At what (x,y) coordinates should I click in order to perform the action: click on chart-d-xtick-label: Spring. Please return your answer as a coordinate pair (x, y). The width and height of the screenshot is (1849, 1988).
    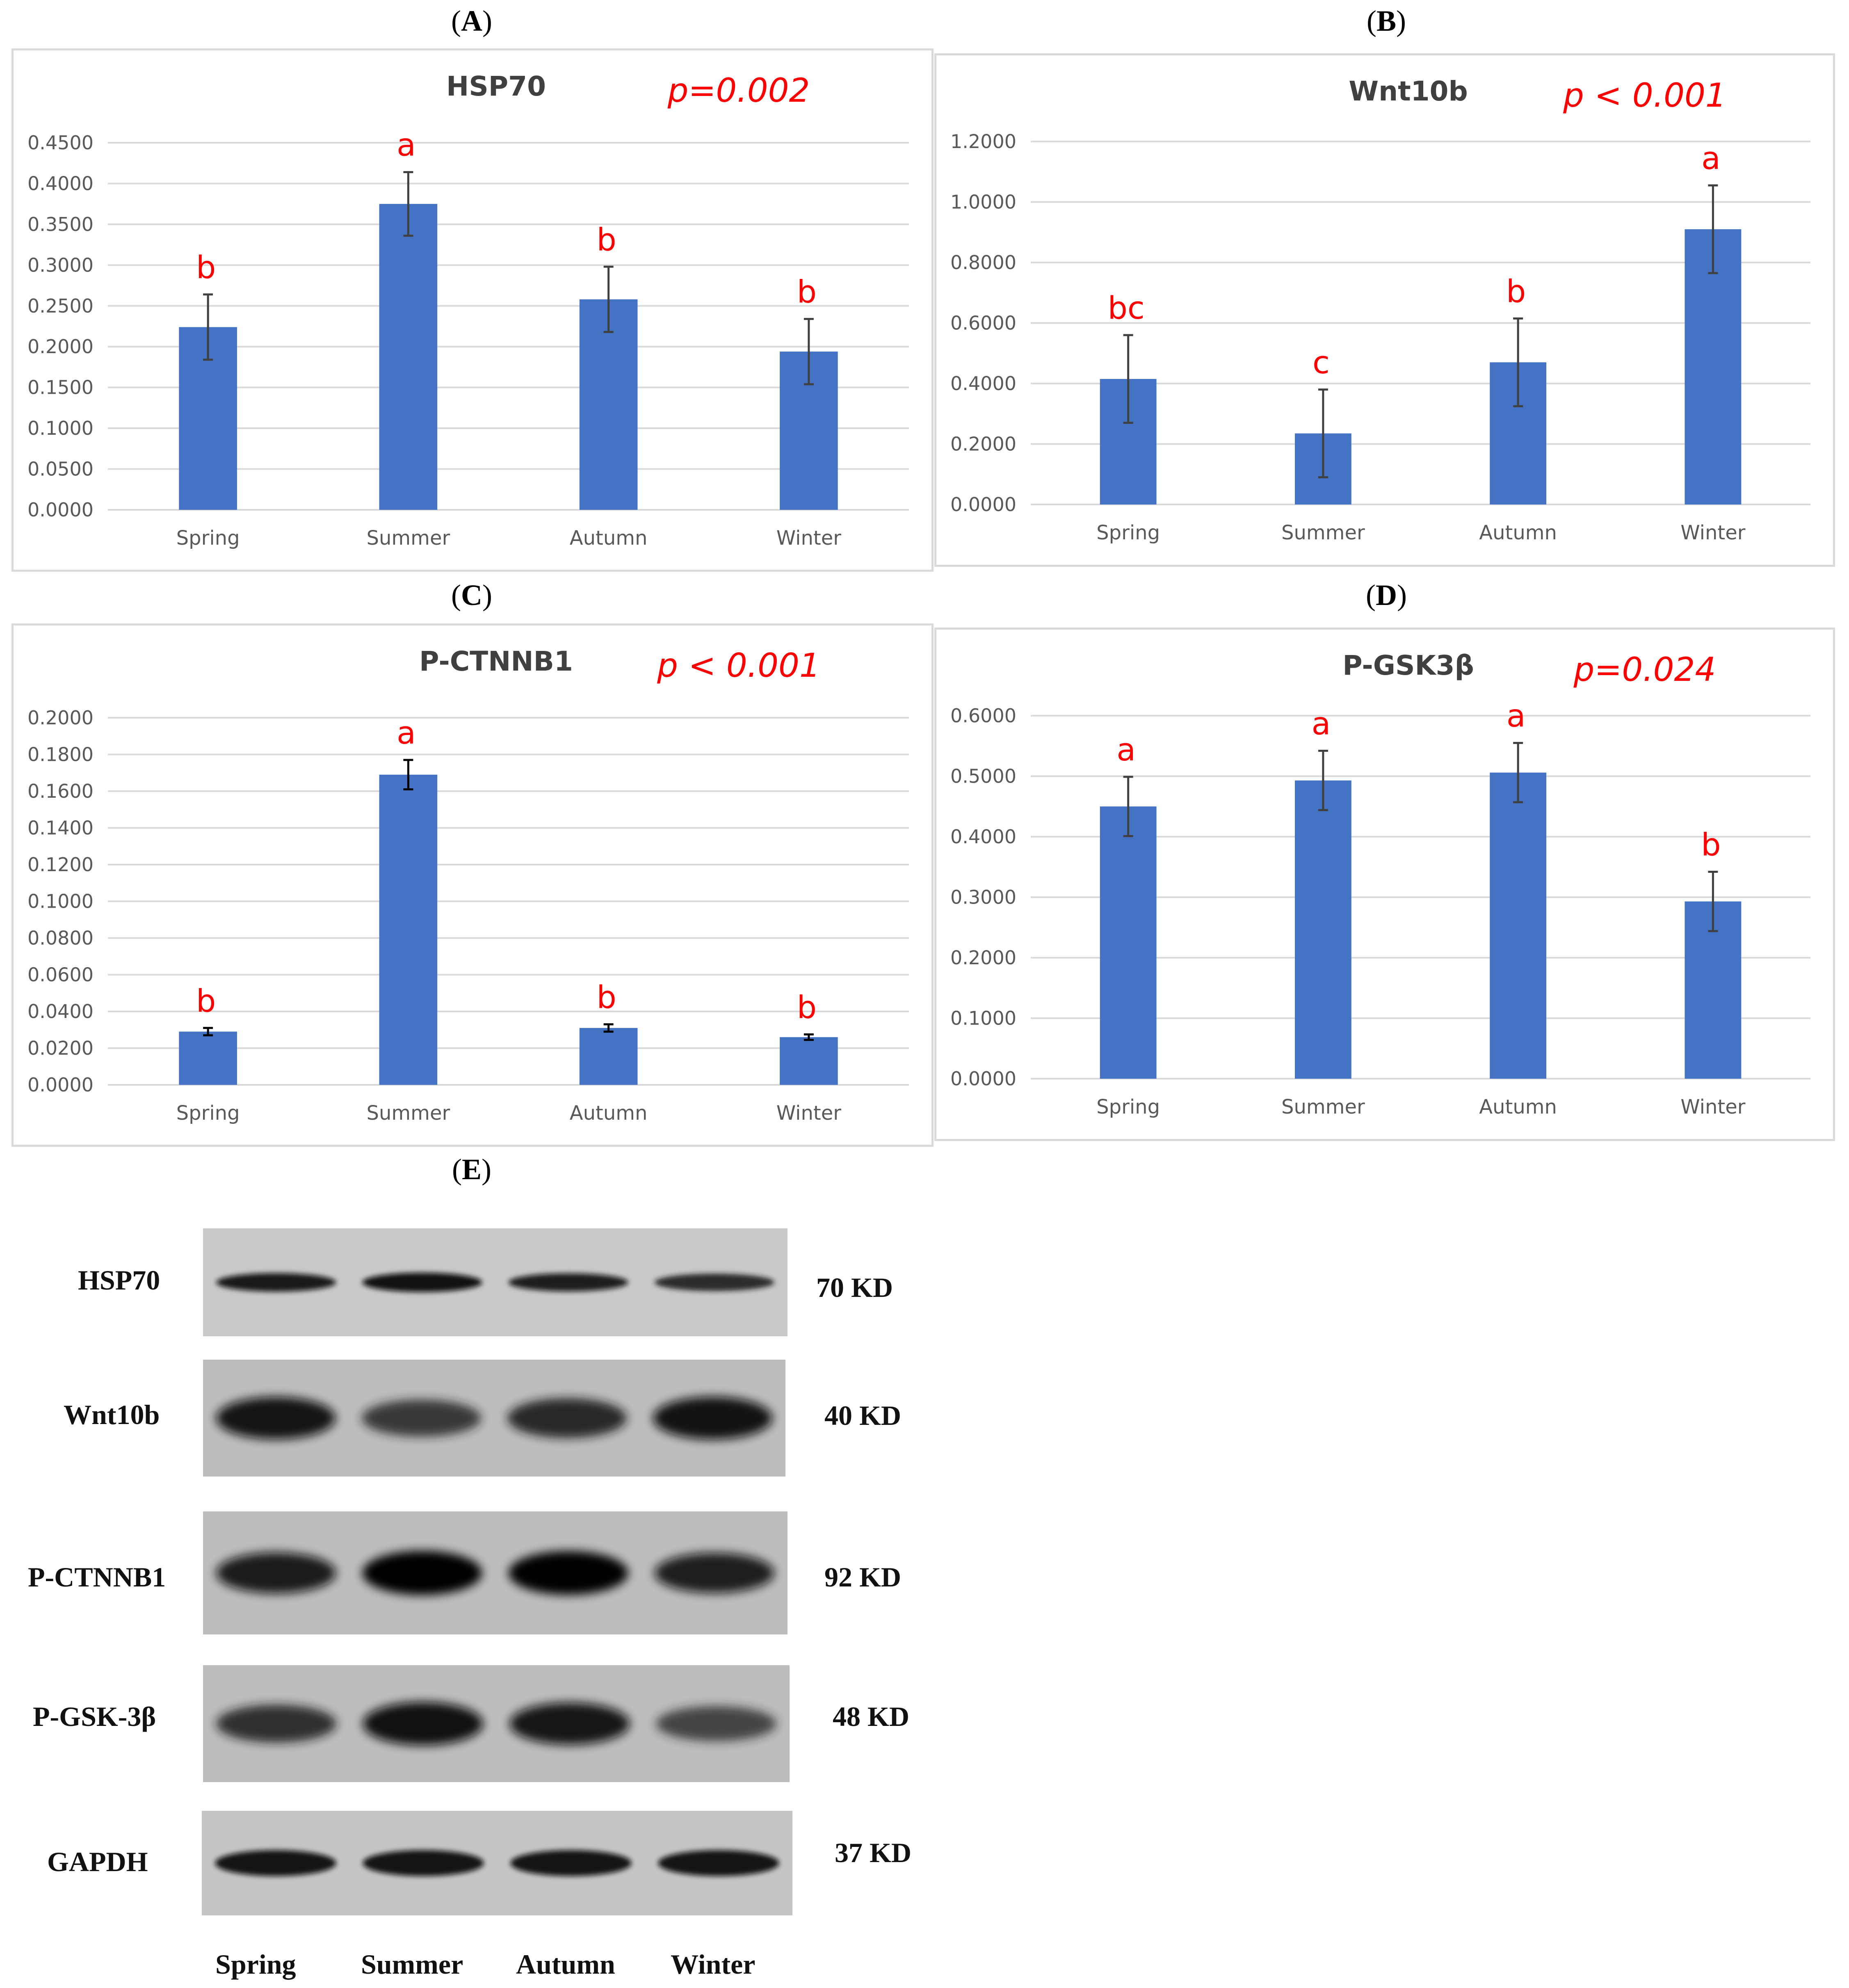
    Looking at the image, I should click on (1128, 1107).